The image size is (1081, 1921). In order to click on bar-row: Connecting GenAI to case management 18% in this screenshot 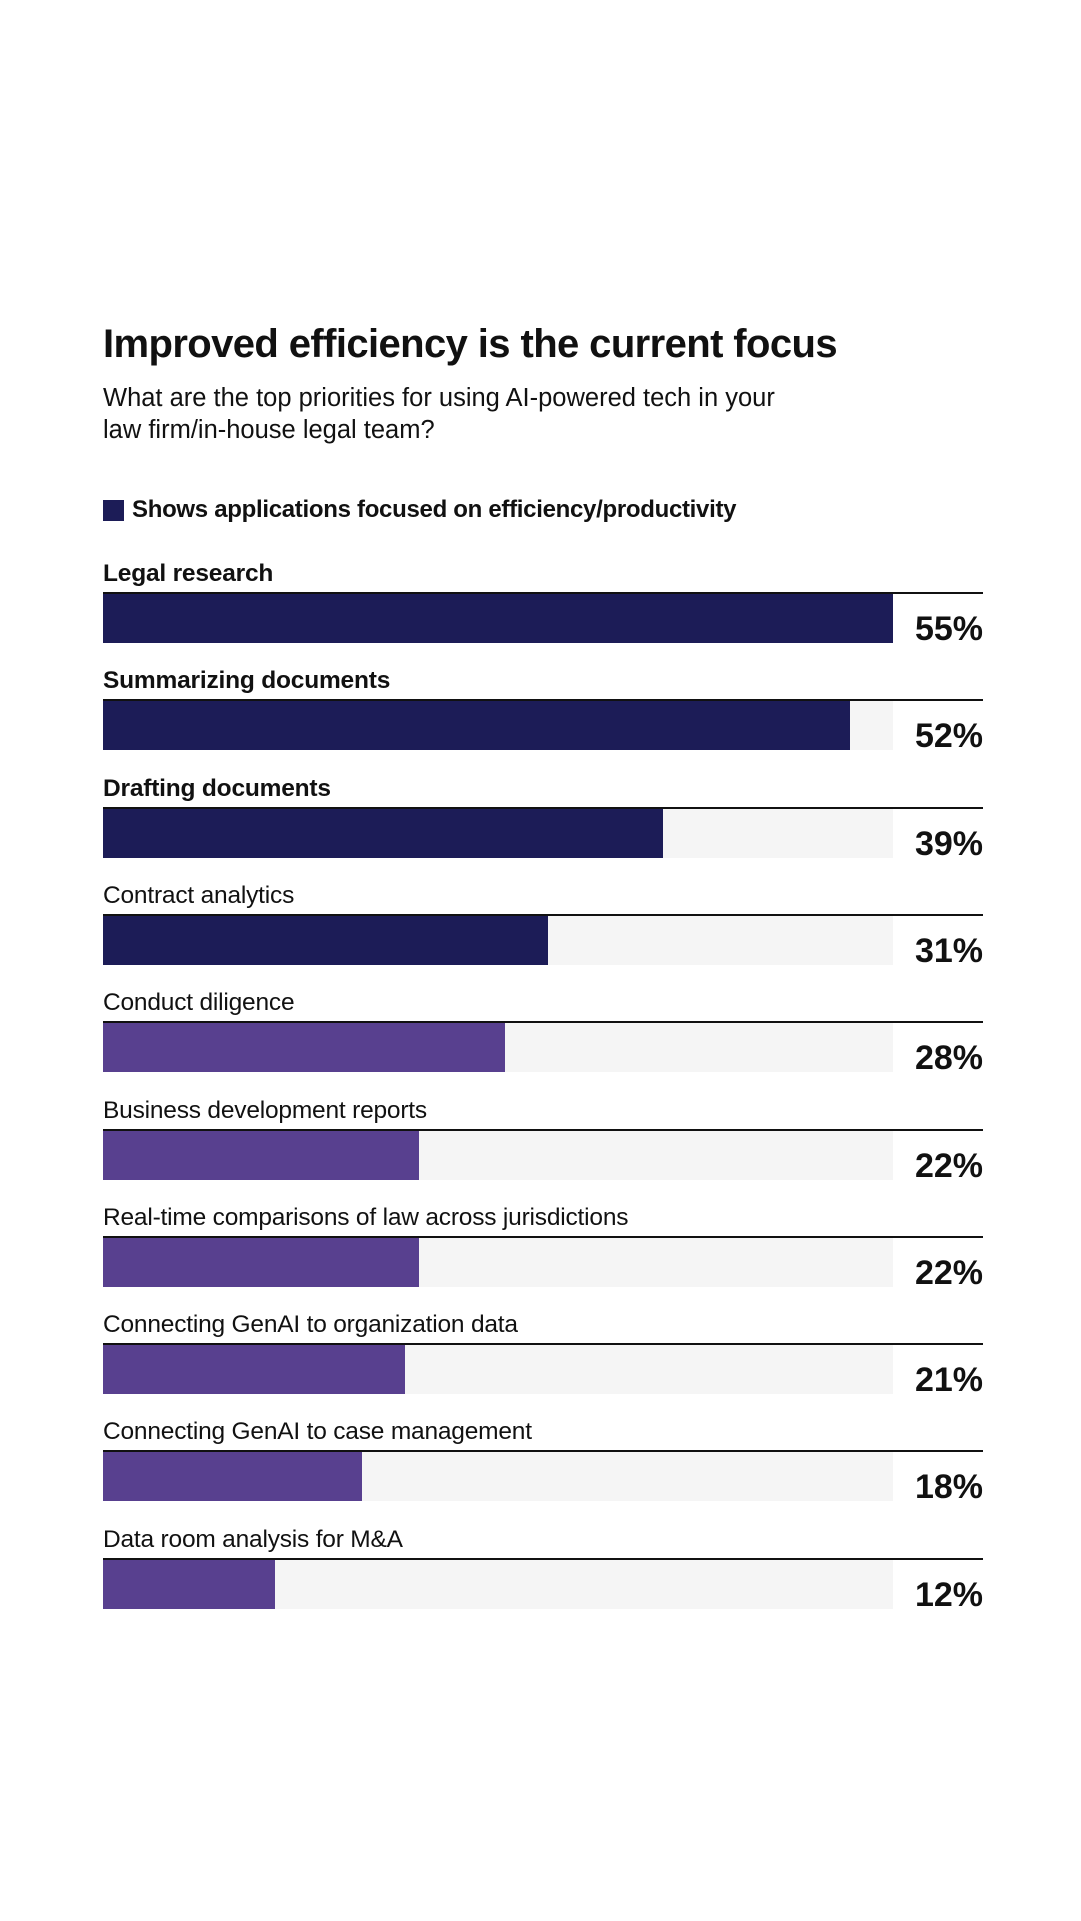, I will do `click(543, 1470)`.